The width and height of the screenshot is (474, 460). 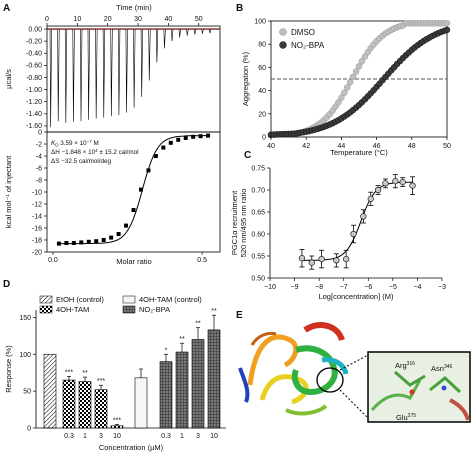 What do you see at coordinates (283, 45) in the screenshot?
I see `legend-marker-no2-bpa` at bounding box center [283, 45].